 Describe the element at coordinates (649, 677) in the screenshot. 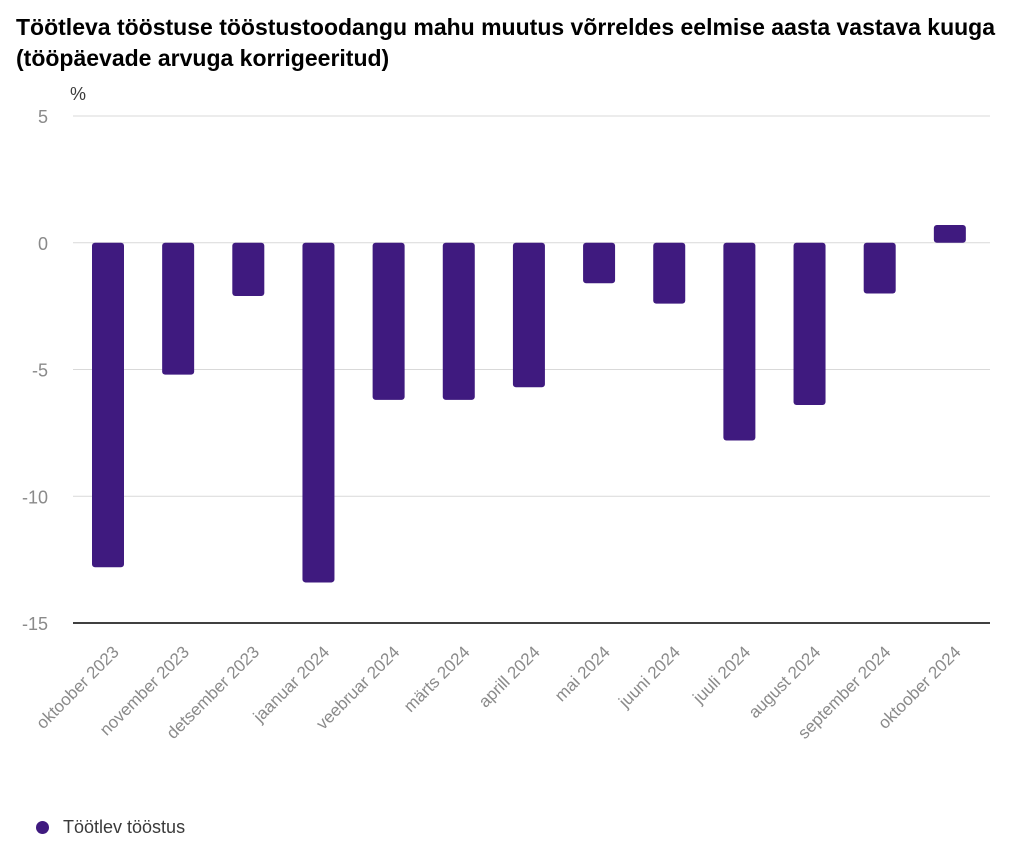

I see `x-tick-label: juuni 2024` at that location.